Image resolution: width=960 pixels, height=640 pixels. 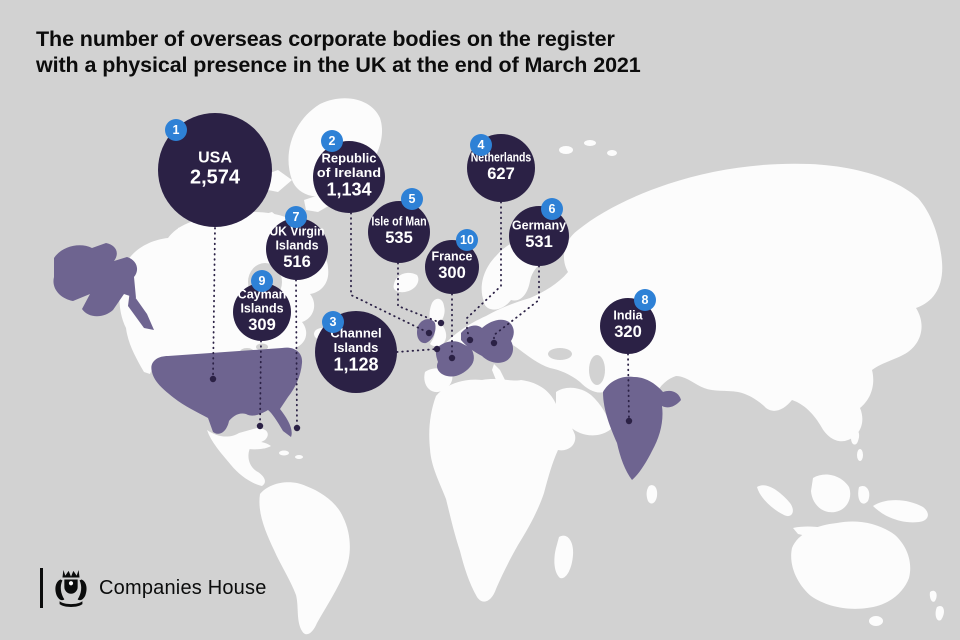 I want to click on connector-line-cayman-islands, so click(x=260, y=383).